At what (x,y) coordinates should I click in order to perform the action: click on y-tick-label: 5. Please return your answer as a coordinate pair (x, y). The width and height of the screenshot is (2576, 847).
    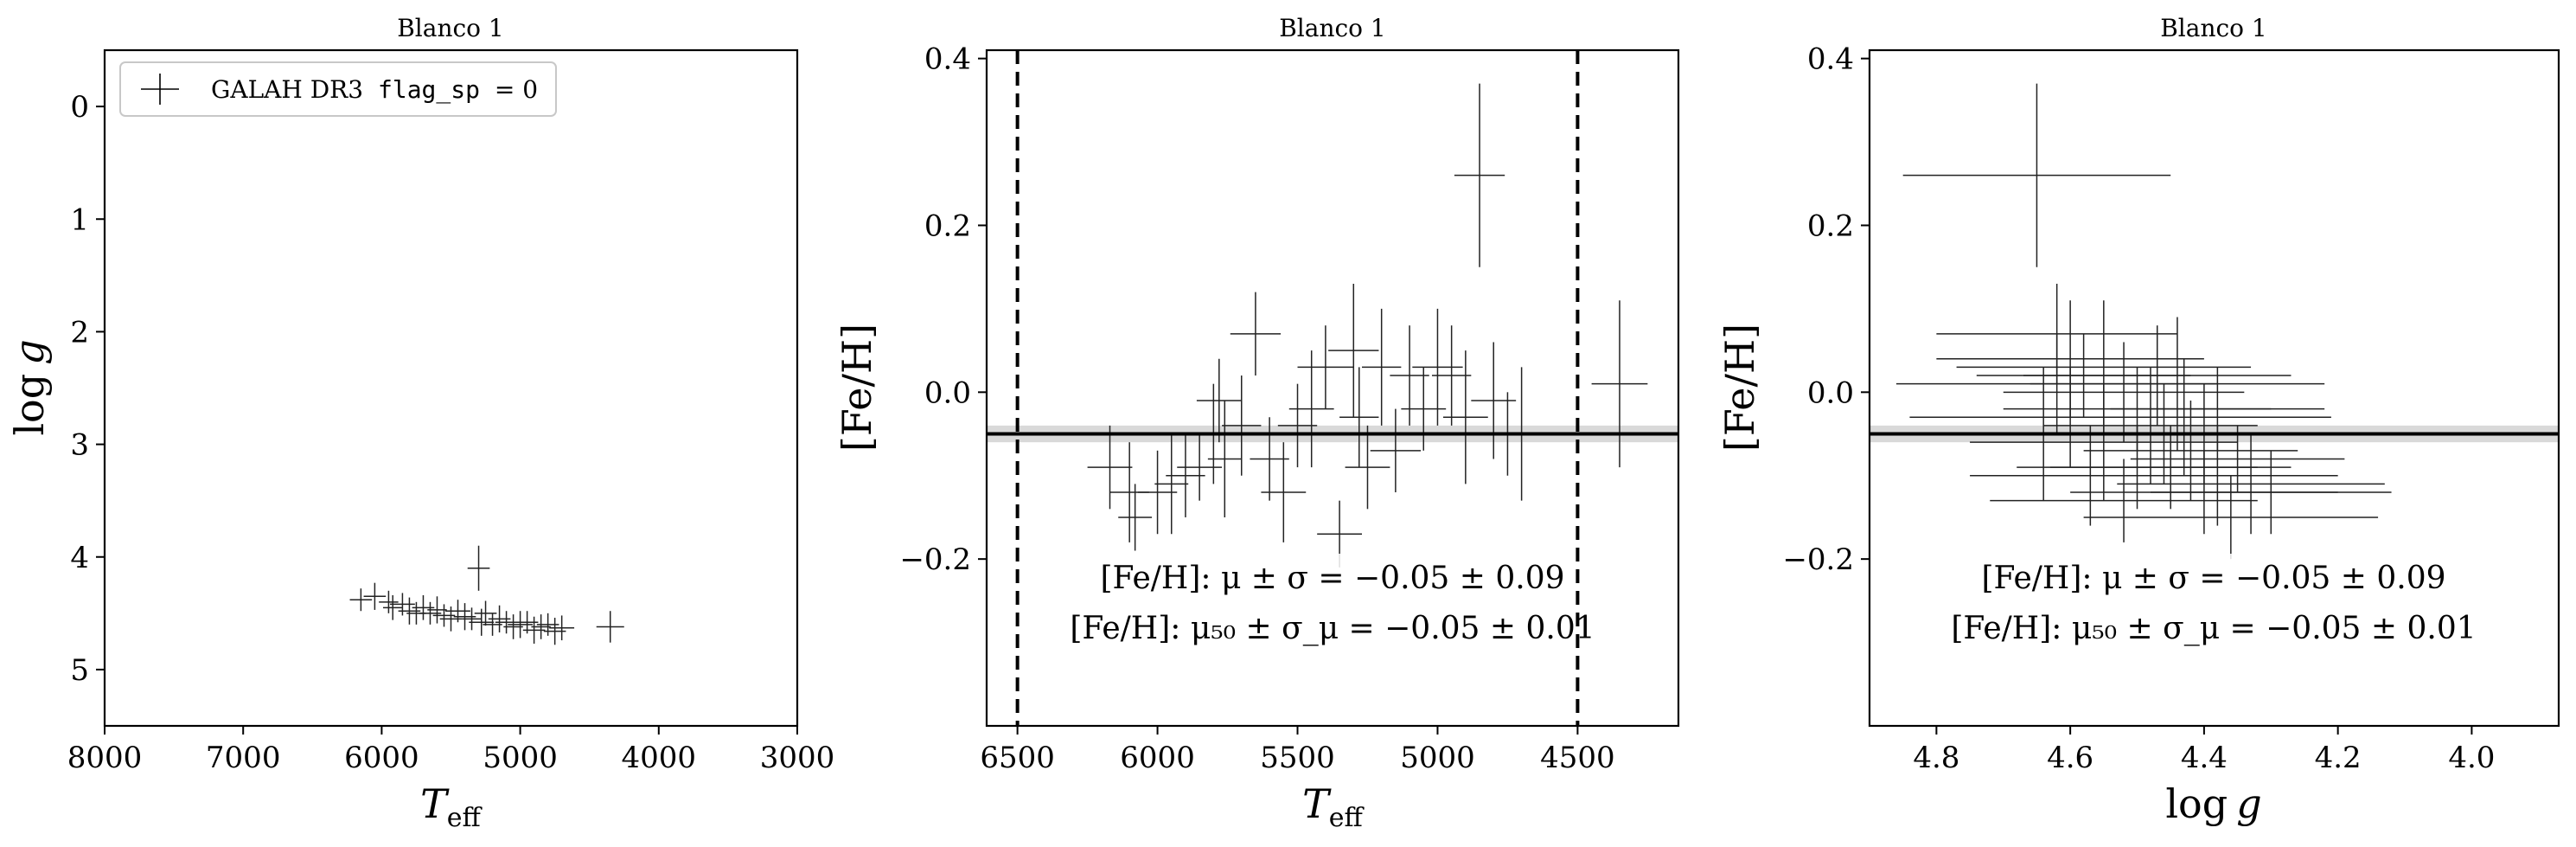
    Looking at the image, I should click on (80, 670).